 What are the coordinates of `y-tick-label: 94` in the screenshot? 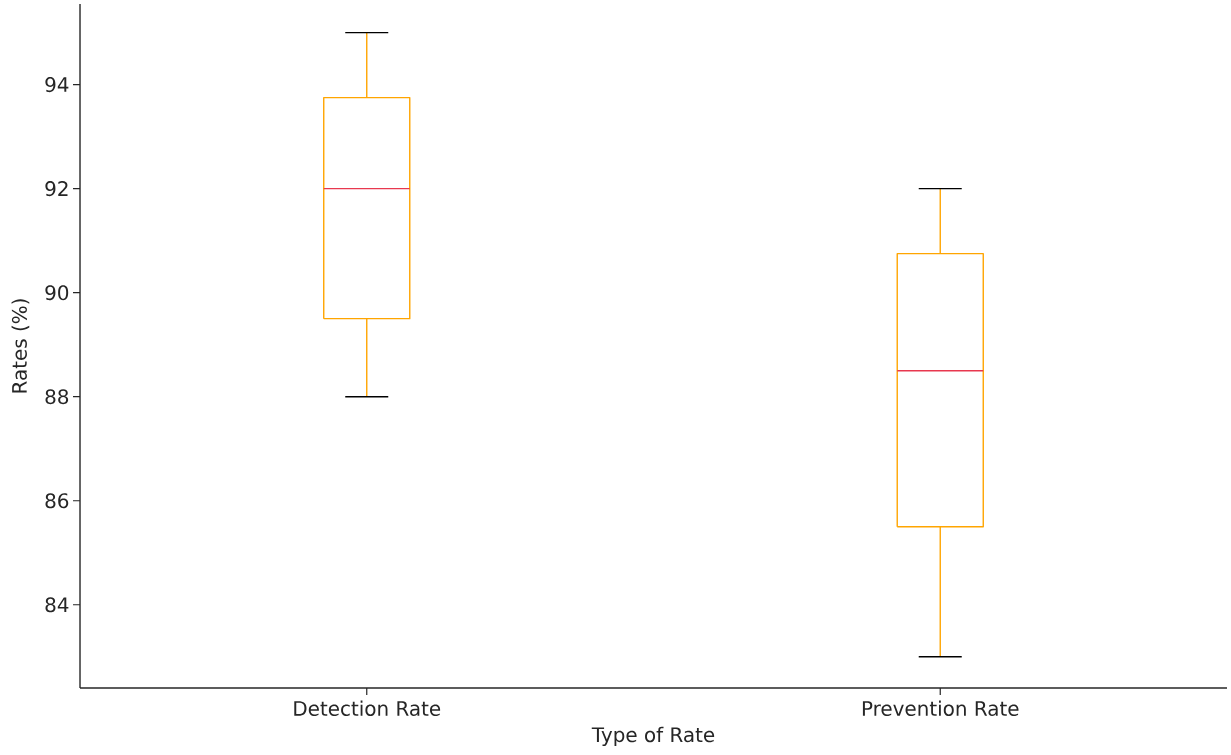 It's located at (57, 85).